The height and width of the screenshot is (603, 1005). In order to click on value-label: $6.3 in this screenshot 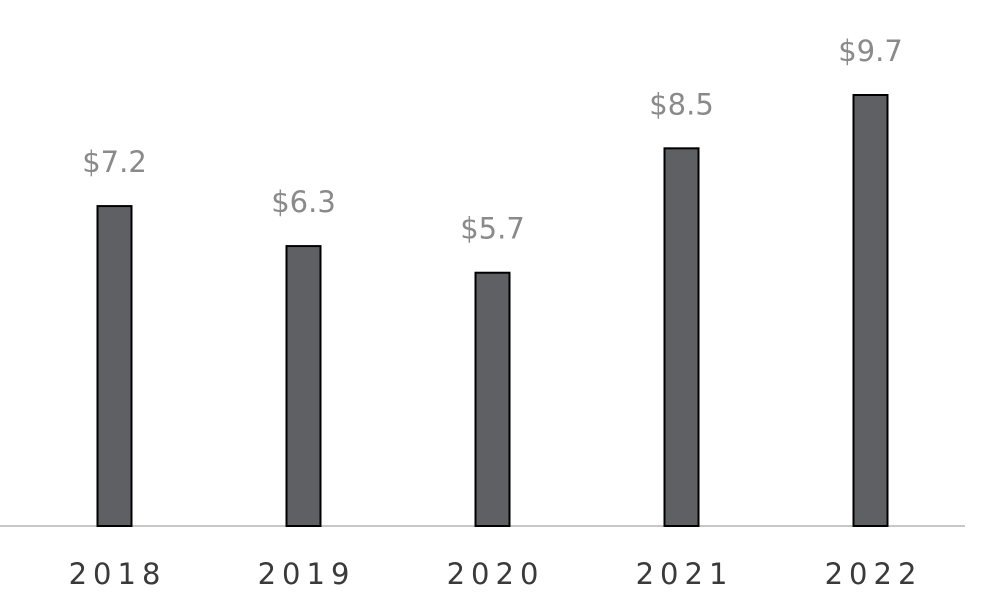, I will do `click(303, 202)`.